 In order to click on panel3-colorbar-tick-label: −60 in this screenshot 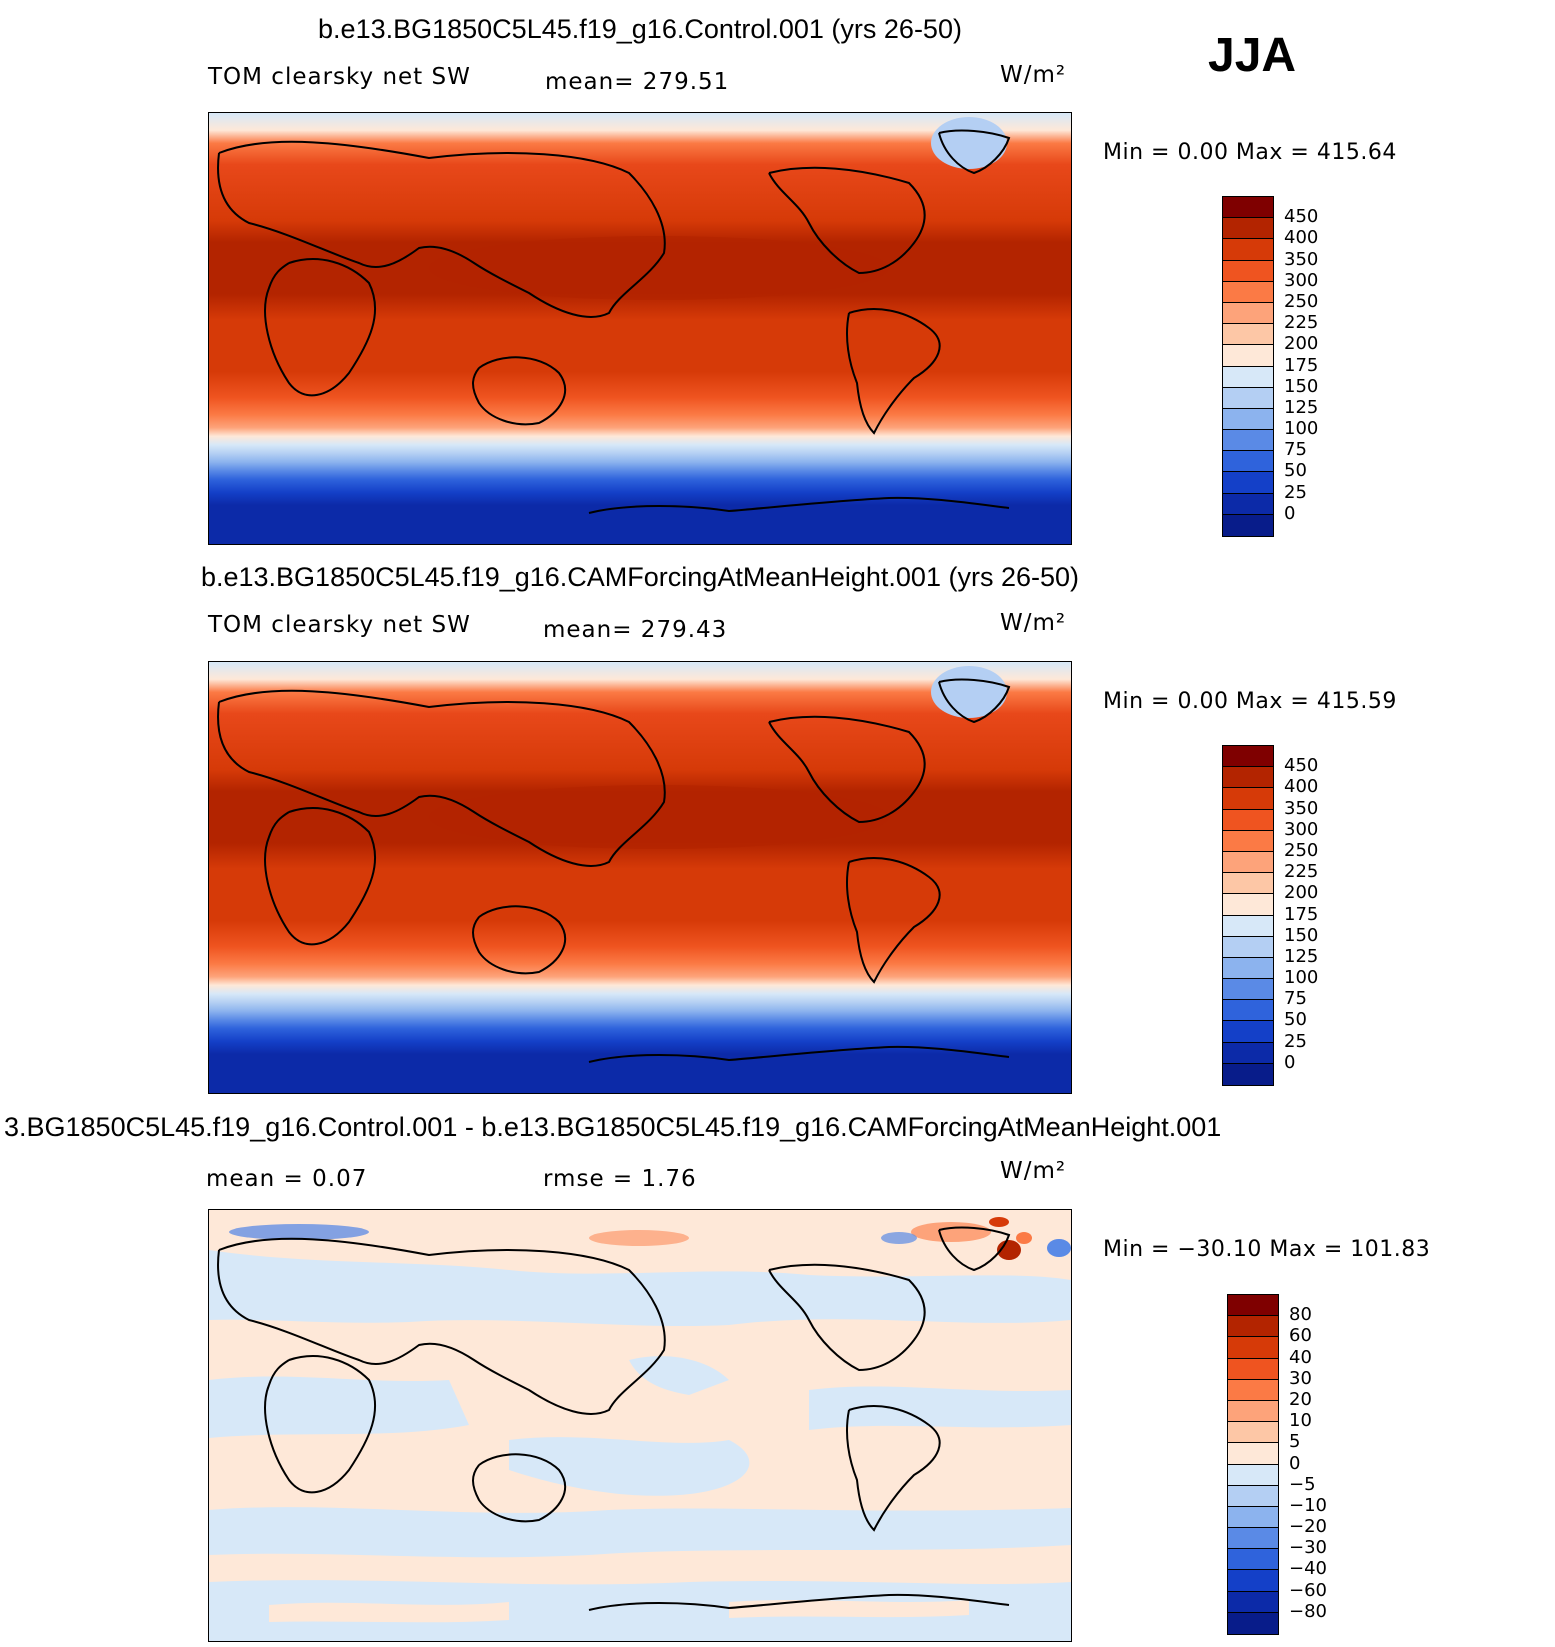, I will do `click(1308, 1590)`.